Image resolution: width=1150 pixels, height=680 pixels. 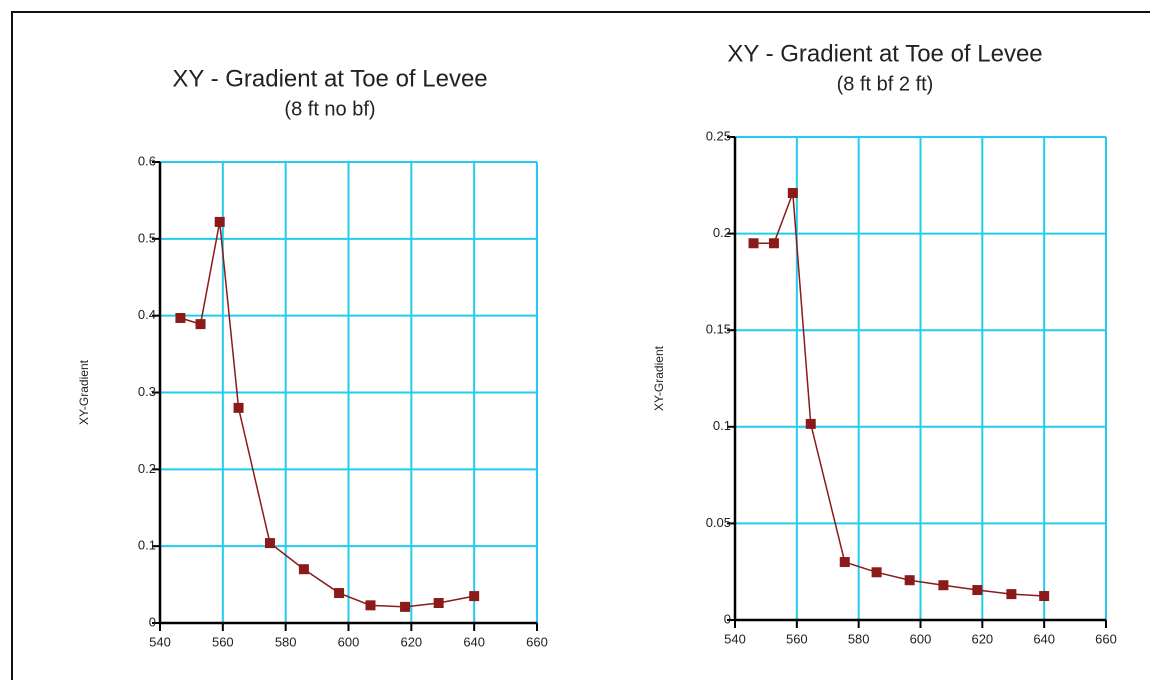 I want to click on y-tick-label: 0.4, so click(x=147, y=314).